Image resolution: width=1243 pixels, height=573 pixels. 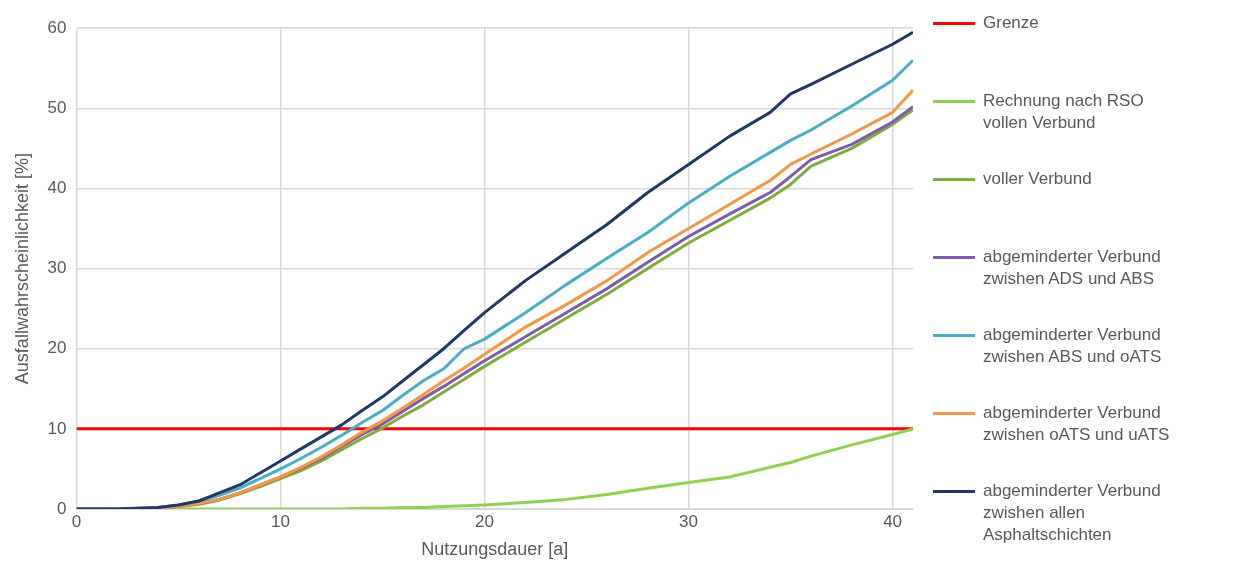 What do you see at coordinates (1077, 424) in the screenshot?
I see `legend-label: abgeminderter Verbund zwishen oATS und uATS` at bounding box center [1077, 424].